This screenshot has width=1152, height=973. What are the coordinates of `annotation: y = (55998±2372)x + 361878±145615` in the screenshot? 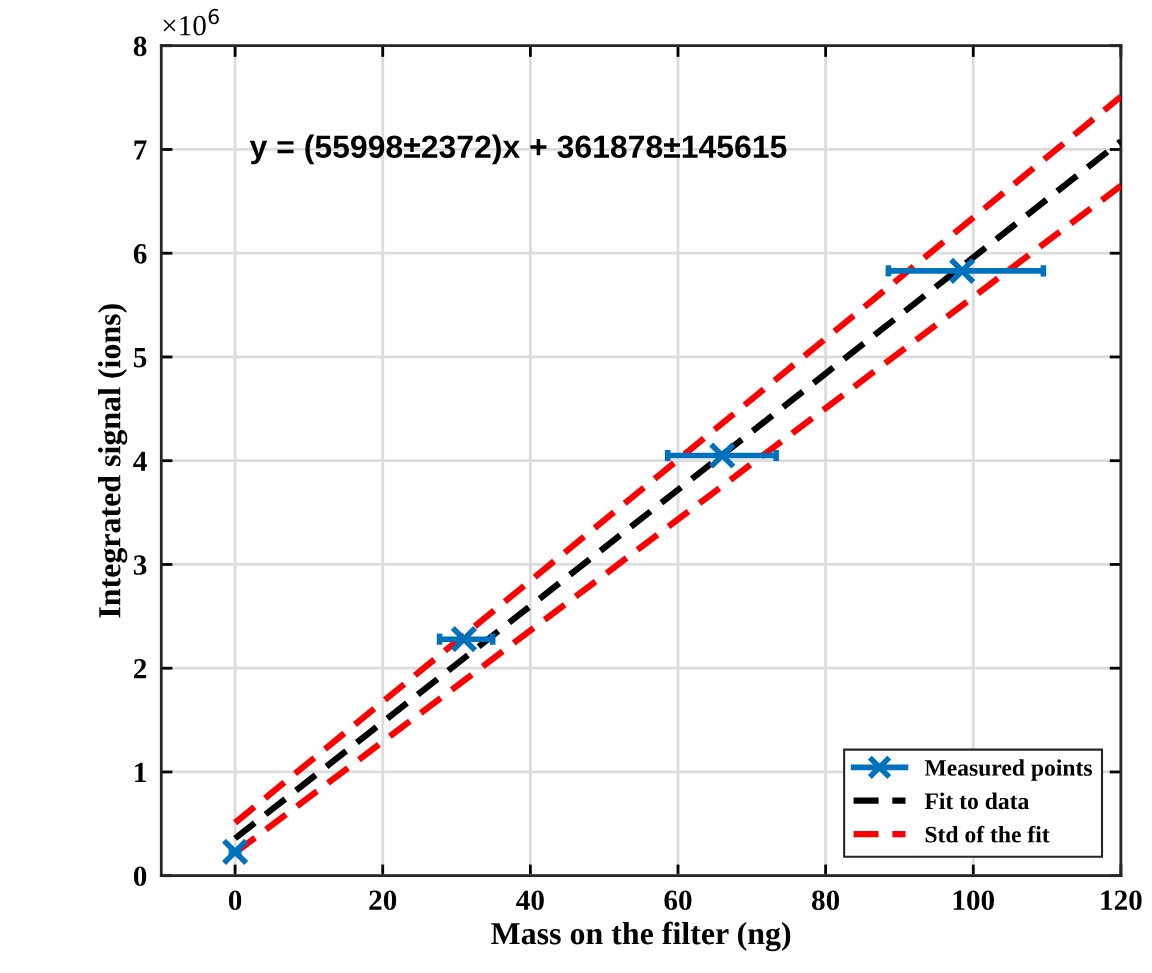 It's located at (518, 149).